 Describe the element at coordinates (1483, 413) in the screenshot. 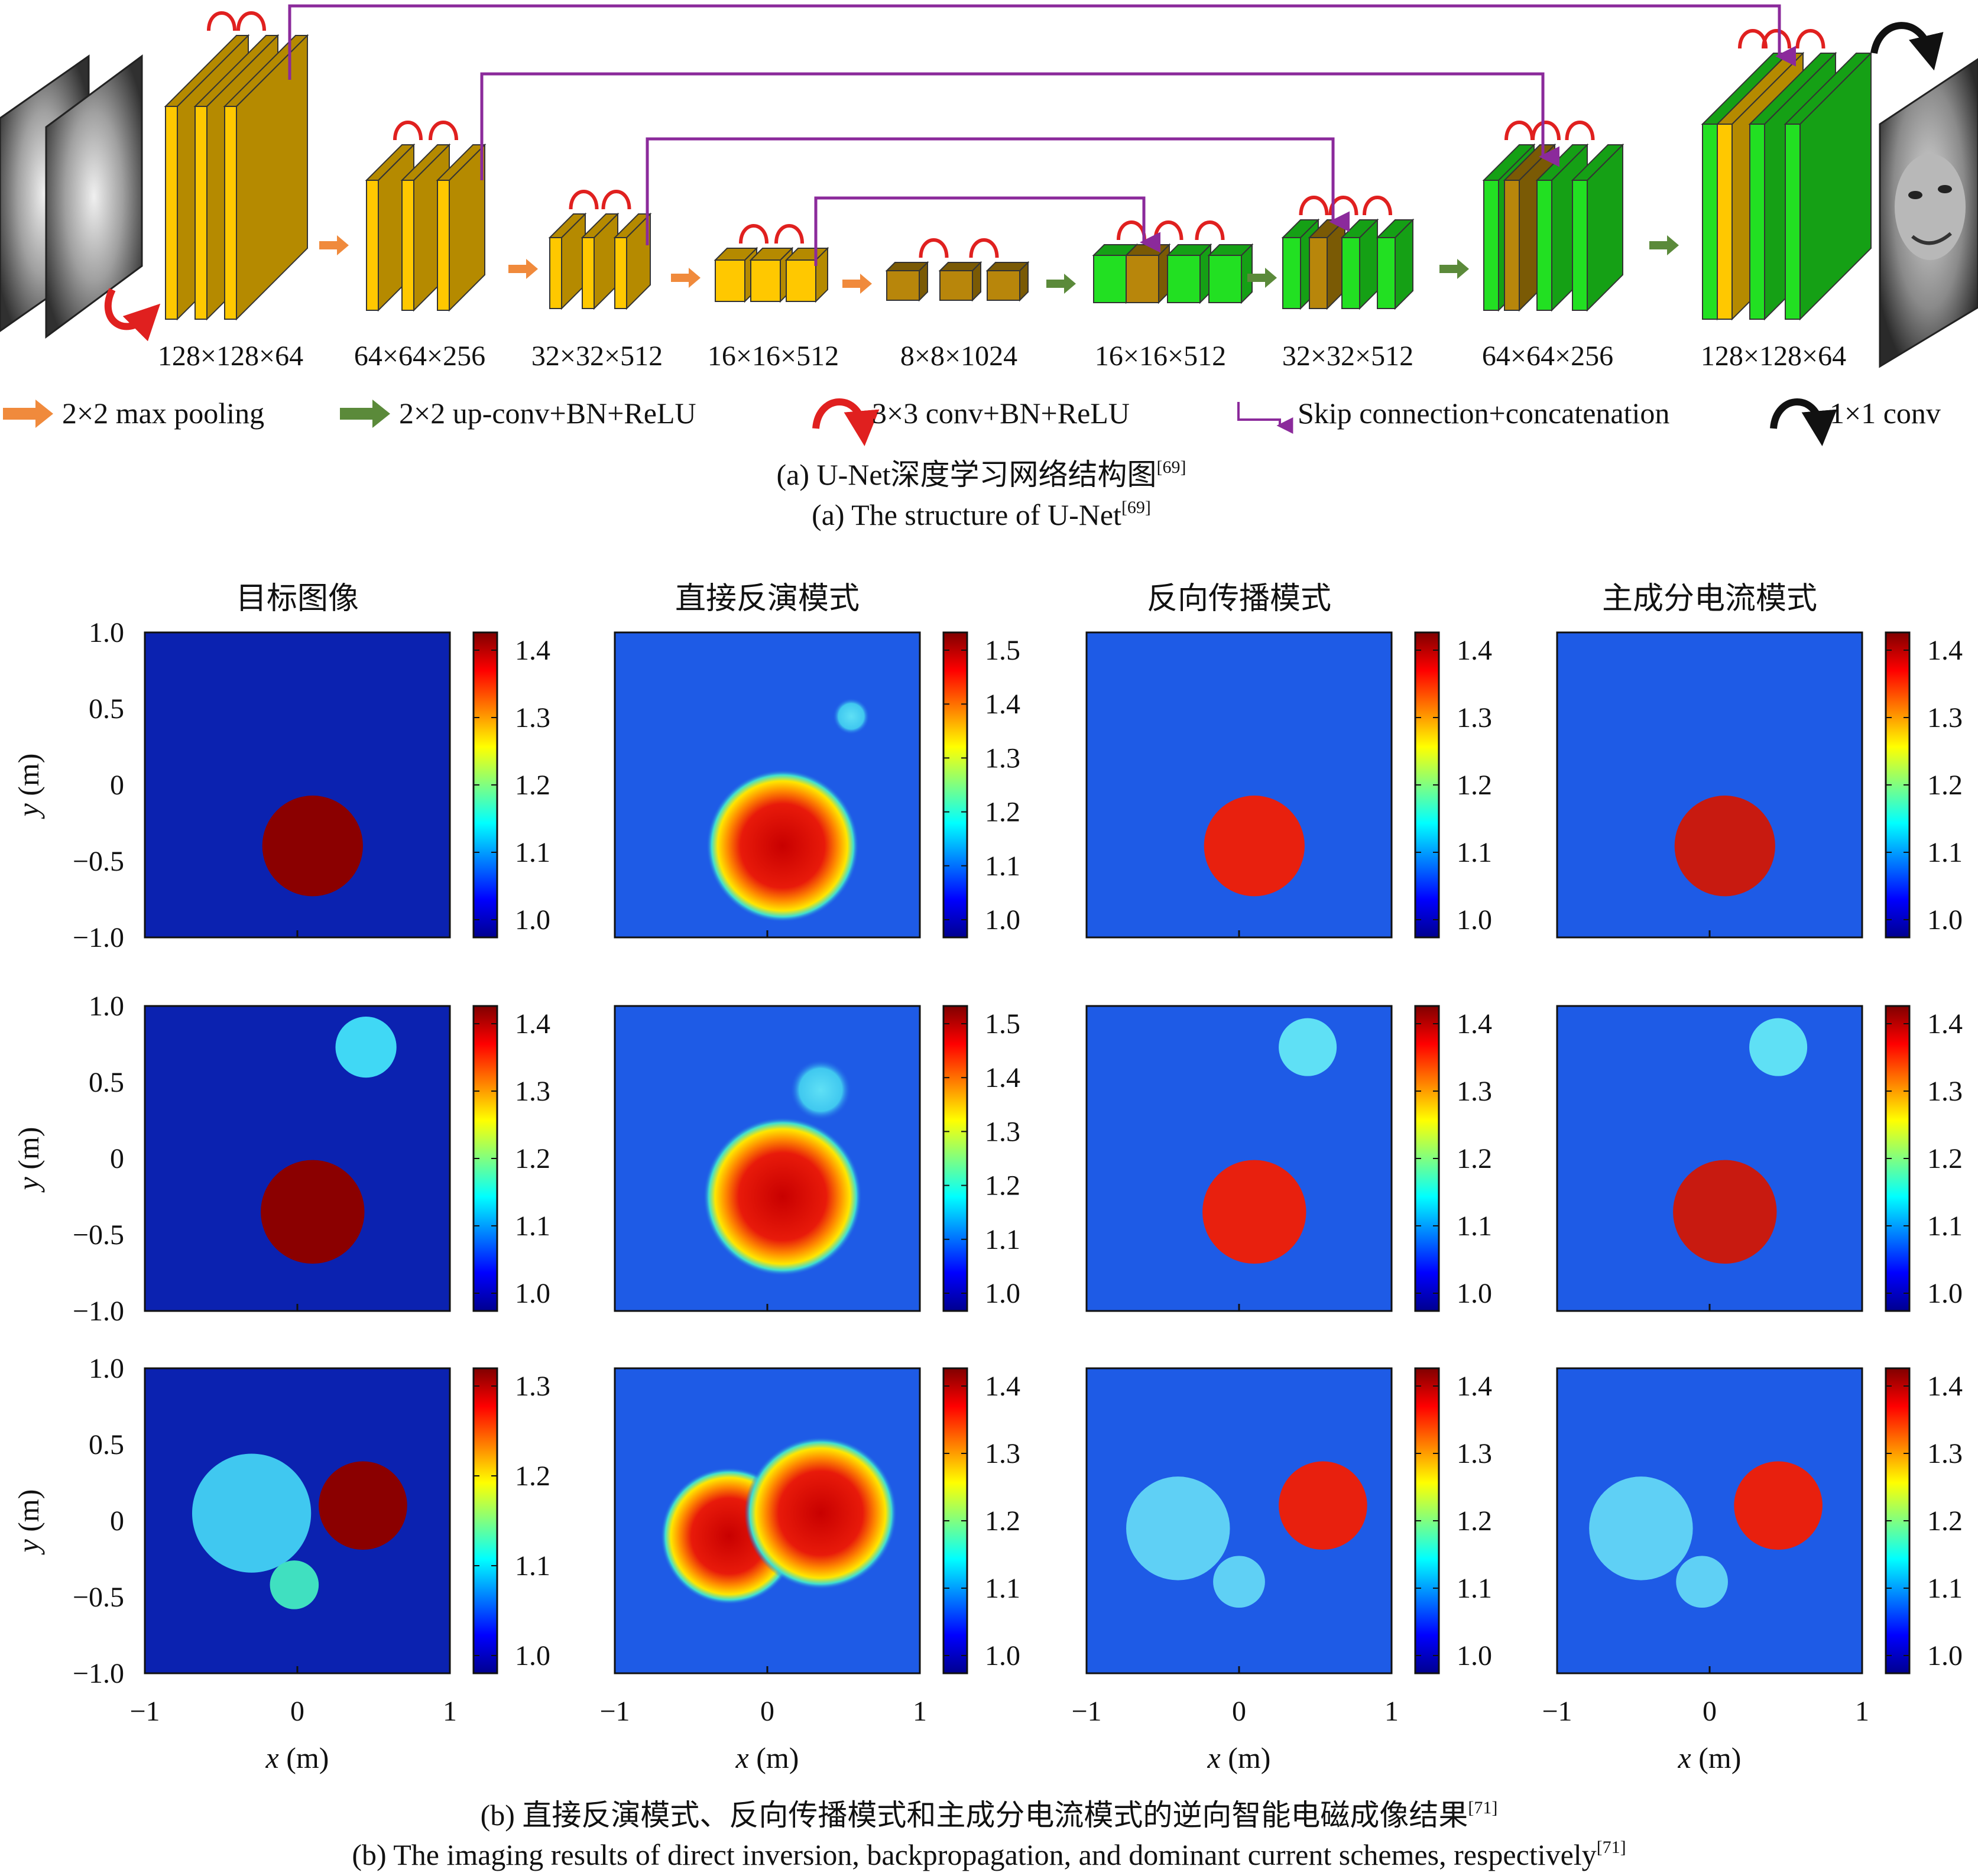

I see `legend-label: Skip connection+concatenation` at that location.